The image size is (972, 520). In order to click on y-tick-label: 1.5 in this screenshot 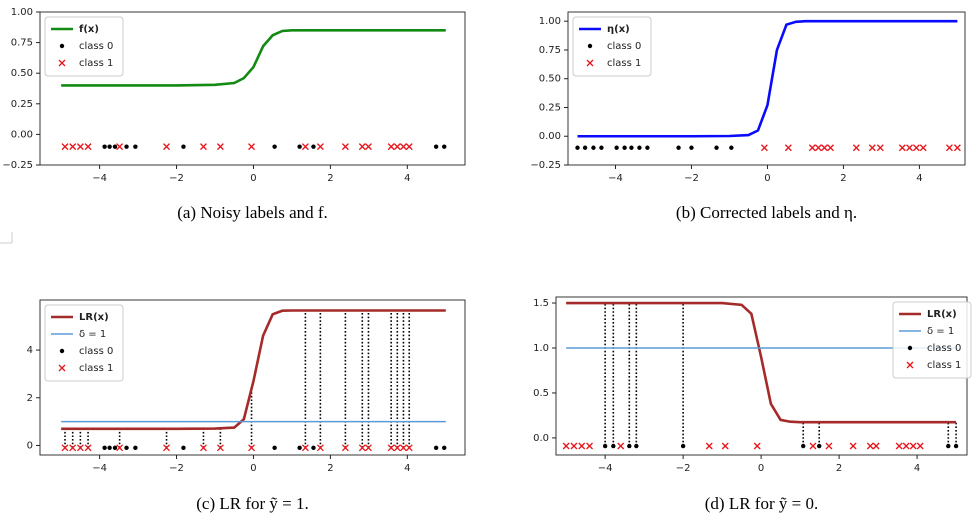, I will do `click(541, 303)`.